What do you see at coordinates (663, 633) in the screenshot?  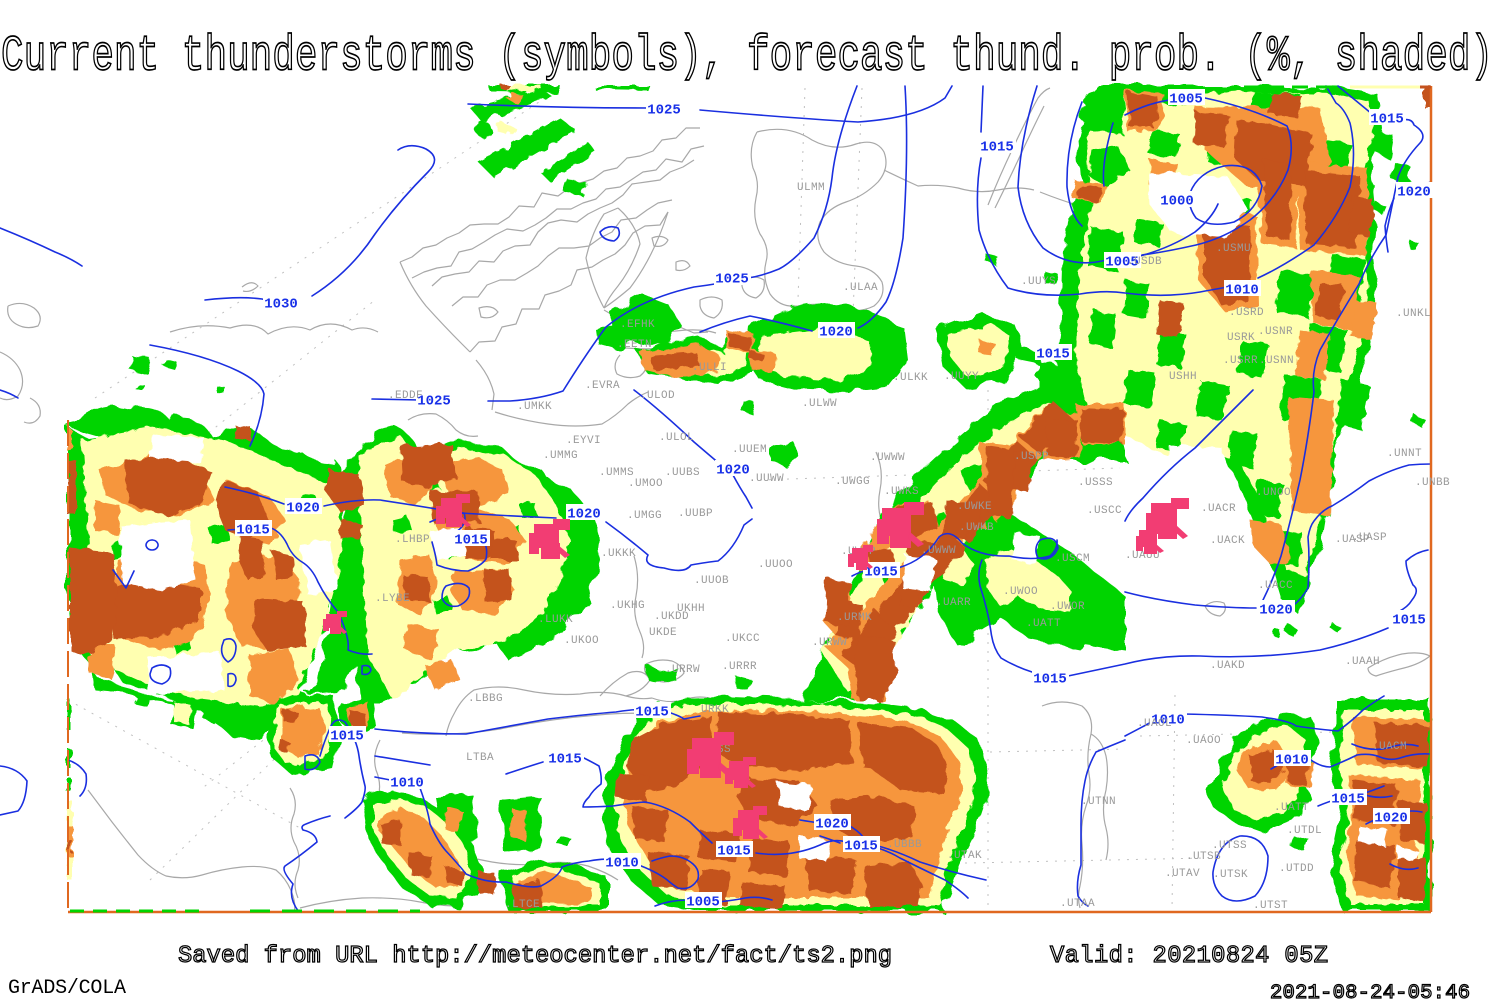 I see `svg-text: UKDE` at bounding box center [663, 633].